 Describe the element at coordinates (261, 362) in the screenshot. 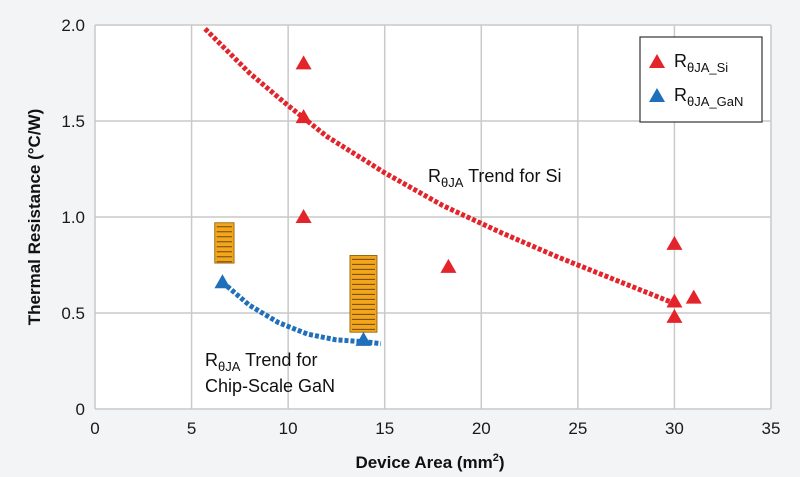

I see `gan-trend-annotation: RθJA Trend for` at that location.